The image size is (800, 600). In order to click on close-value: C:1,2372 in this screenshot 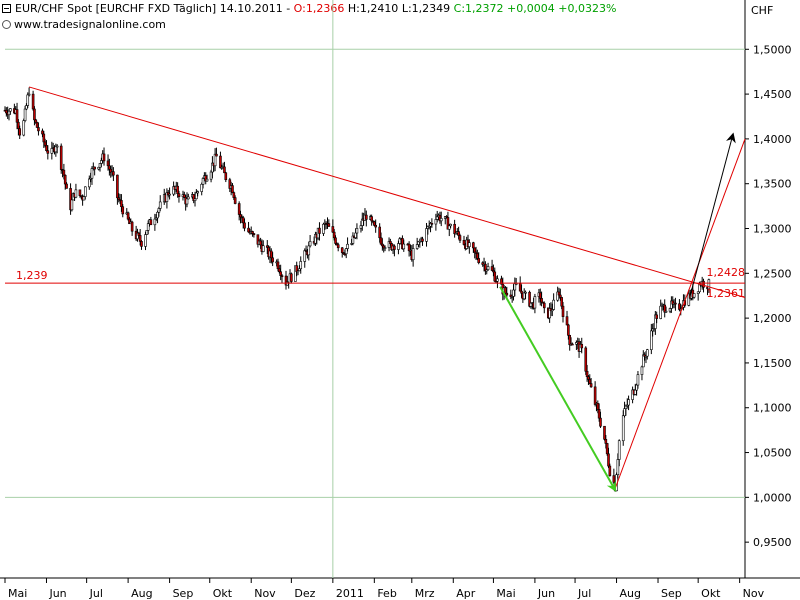, I will do `click(478, 8)`.